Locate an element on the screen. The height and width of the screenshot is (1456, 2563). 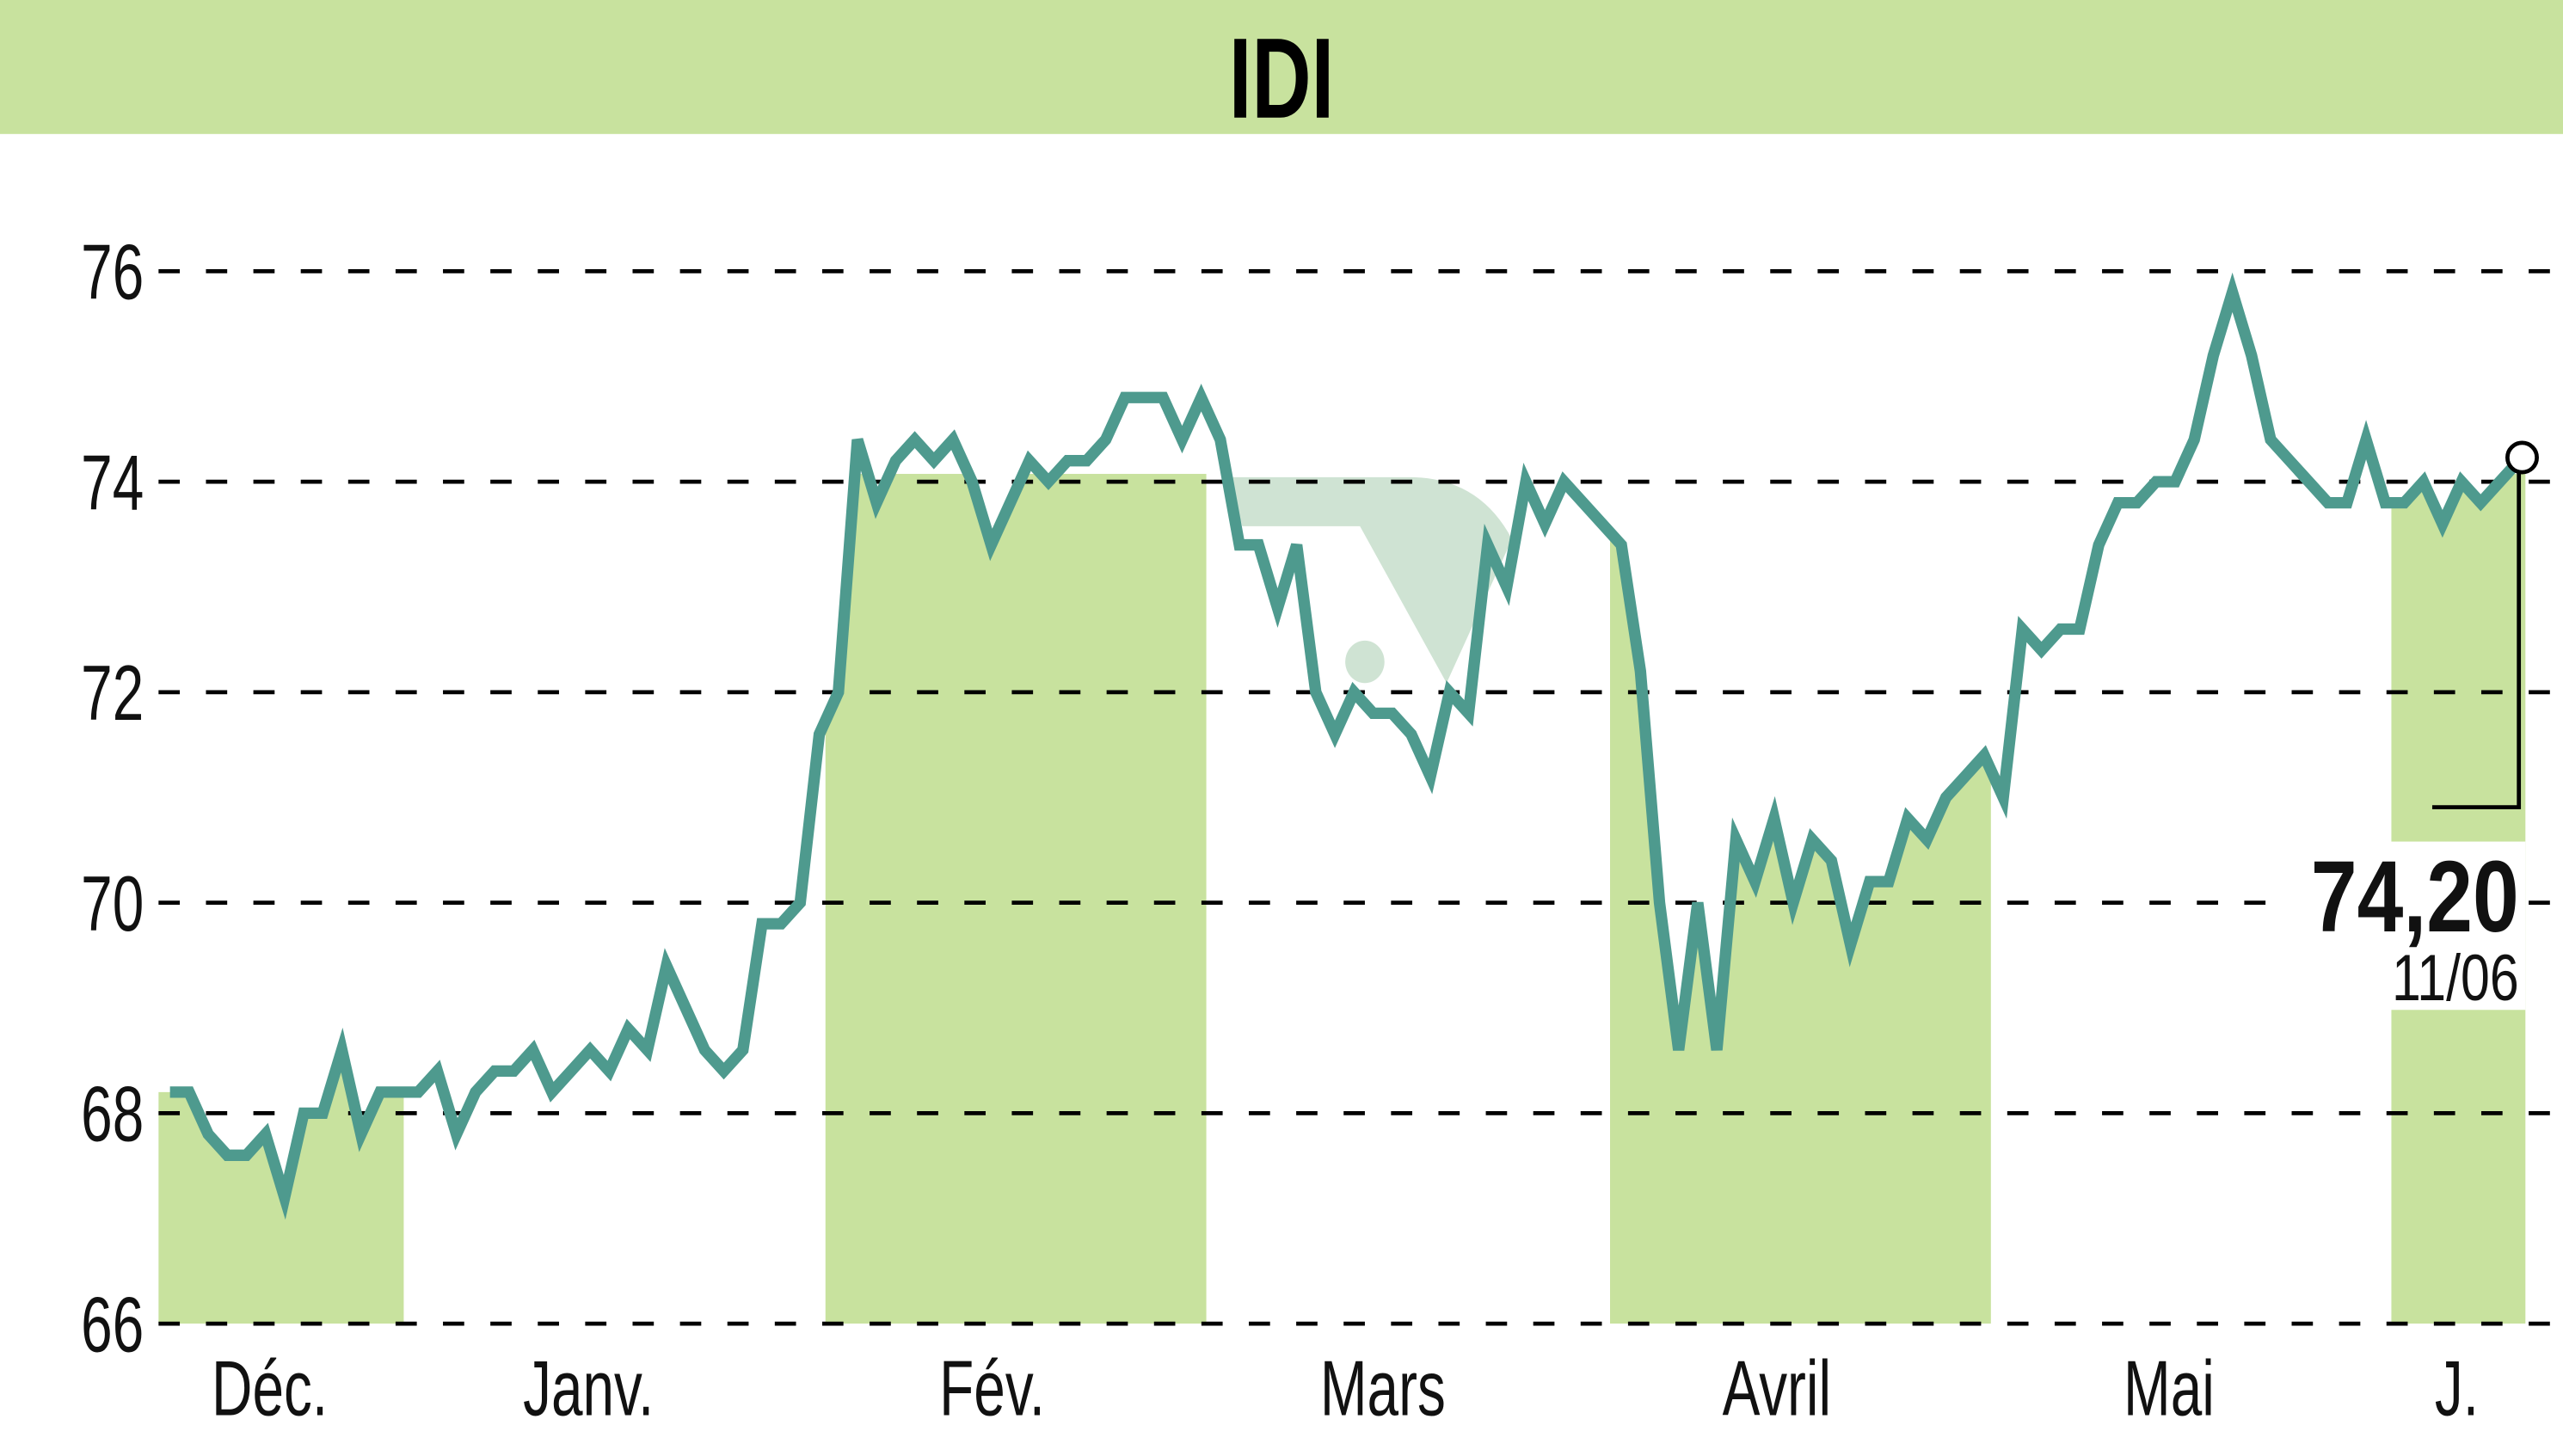
x-month-label: Janv. is located at coordinates (588, 1388).